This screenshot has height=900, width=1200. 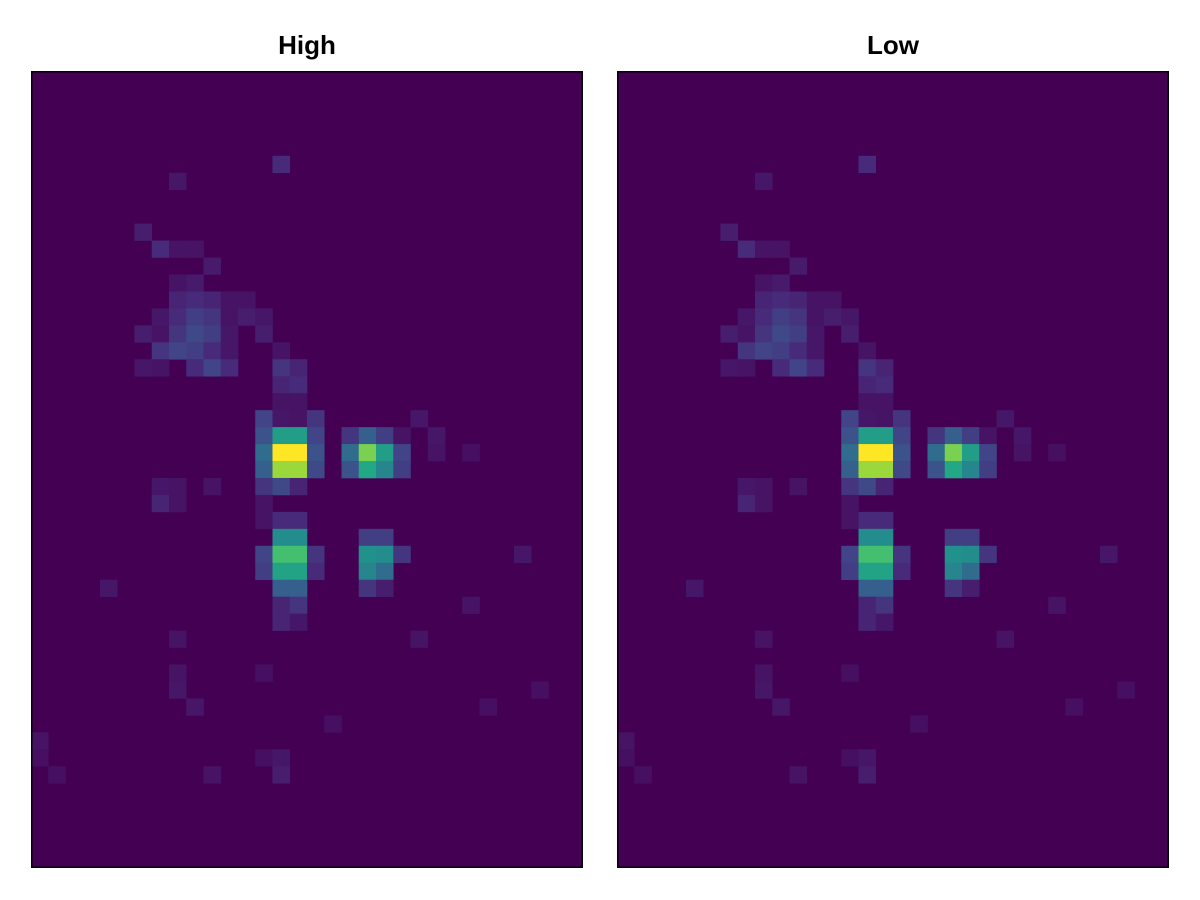 What do you see at coordinates (307, 45) in the screenshot?
I see `chart-title-high: High` at bounding box center [307, 45].